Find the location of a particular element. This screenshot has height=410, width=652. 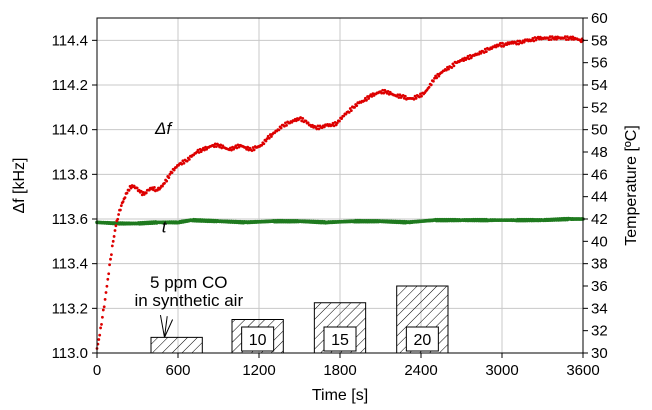

x-tick-label: 2400 is located at coordinates (420, 370).